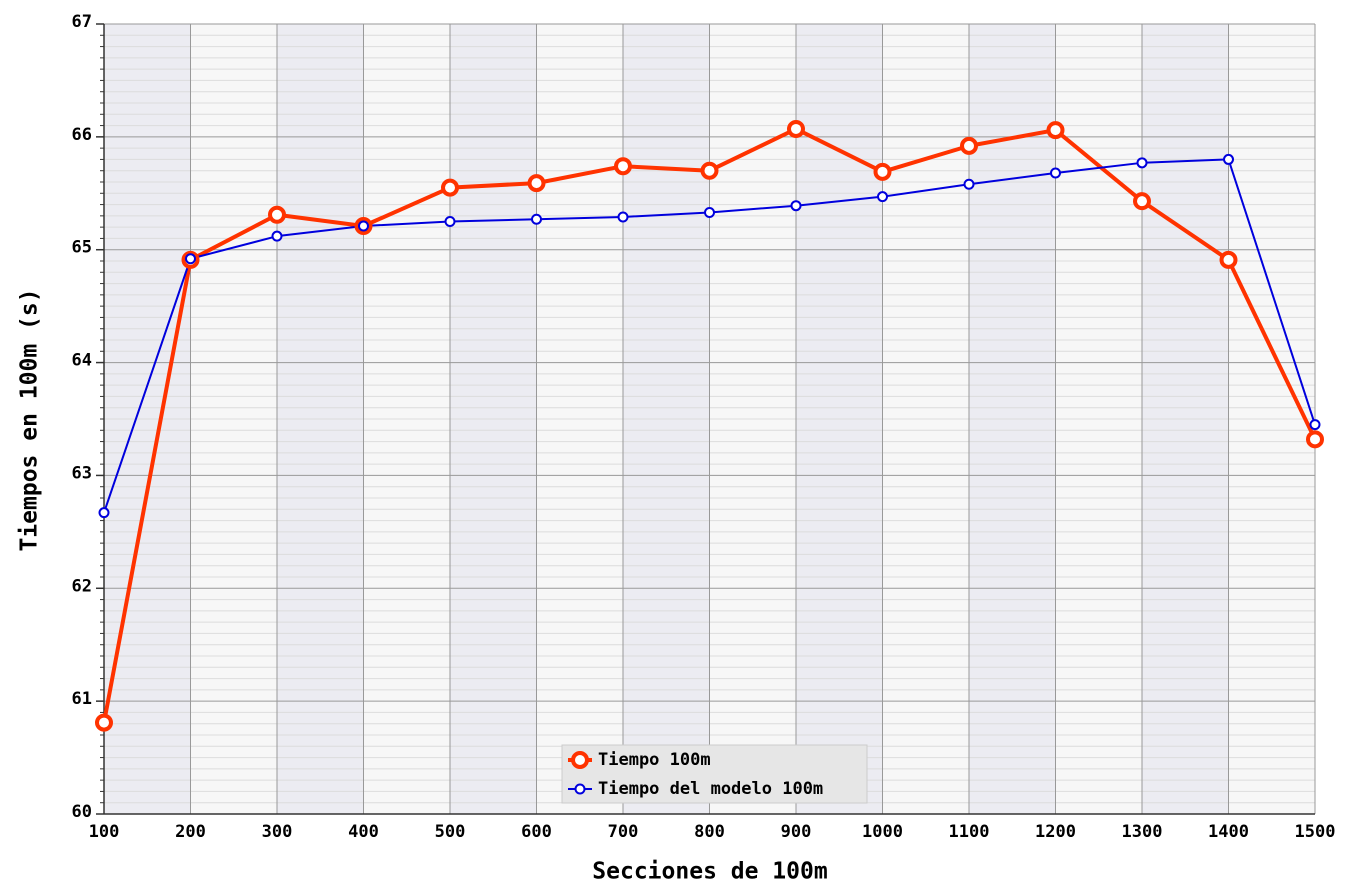  Describe the element at coordinates (1055, 832) in the screenshot. I see `x-tick-label: 1200` at that location.